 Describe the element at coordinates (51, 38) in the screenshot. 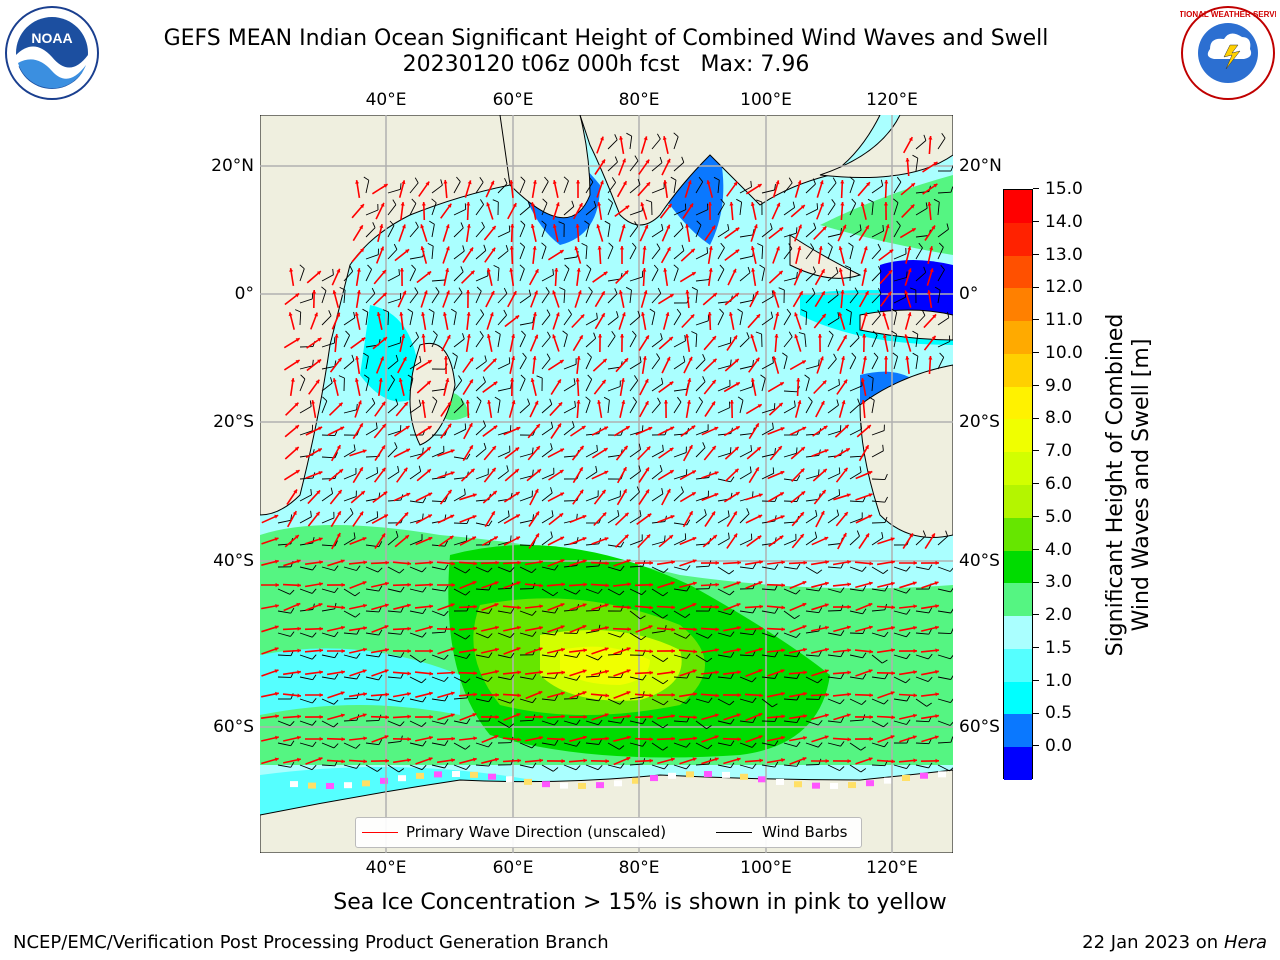

I see `noaa-logo-text: NOAA` at that location.